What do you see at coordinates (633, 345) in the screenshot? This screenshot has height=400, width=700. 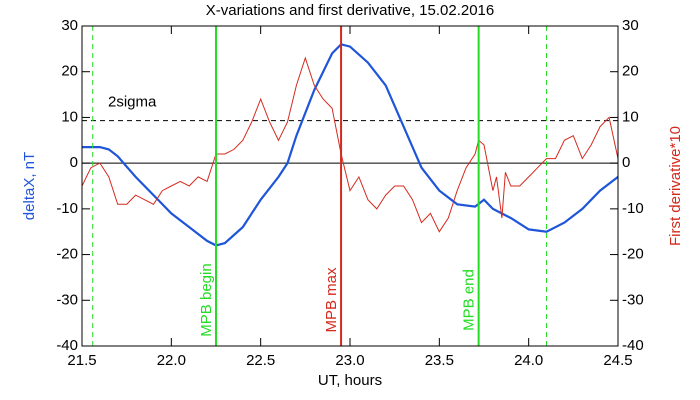 I see `y2-tick-label: -40` at bounding box center [633, 345].